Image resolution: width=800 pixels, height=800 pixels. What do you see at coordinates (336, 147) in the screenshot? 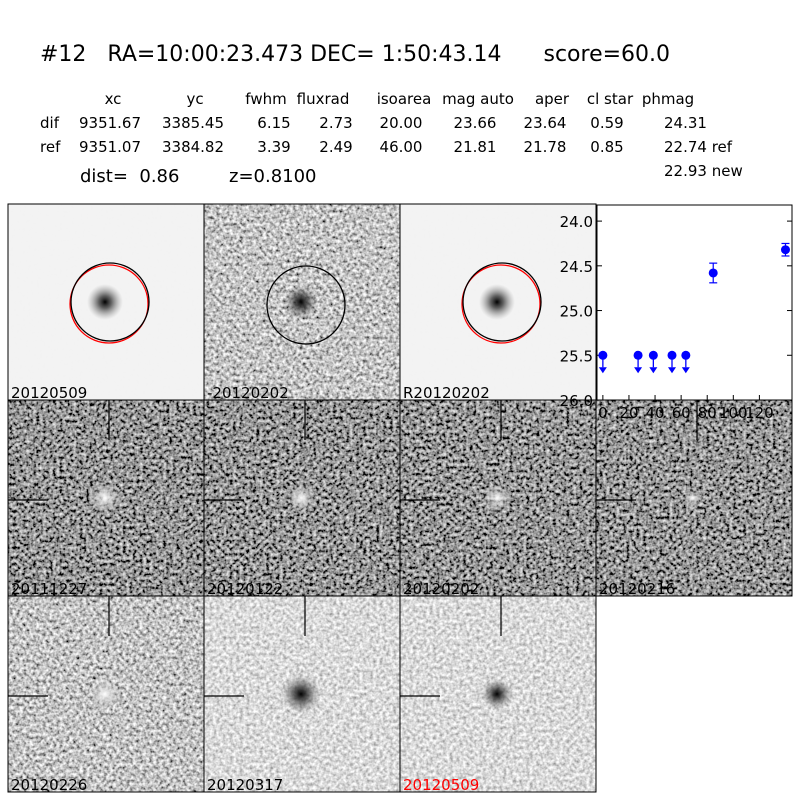
I see `table-cell: 2.49` at bounding box center [336, 147].